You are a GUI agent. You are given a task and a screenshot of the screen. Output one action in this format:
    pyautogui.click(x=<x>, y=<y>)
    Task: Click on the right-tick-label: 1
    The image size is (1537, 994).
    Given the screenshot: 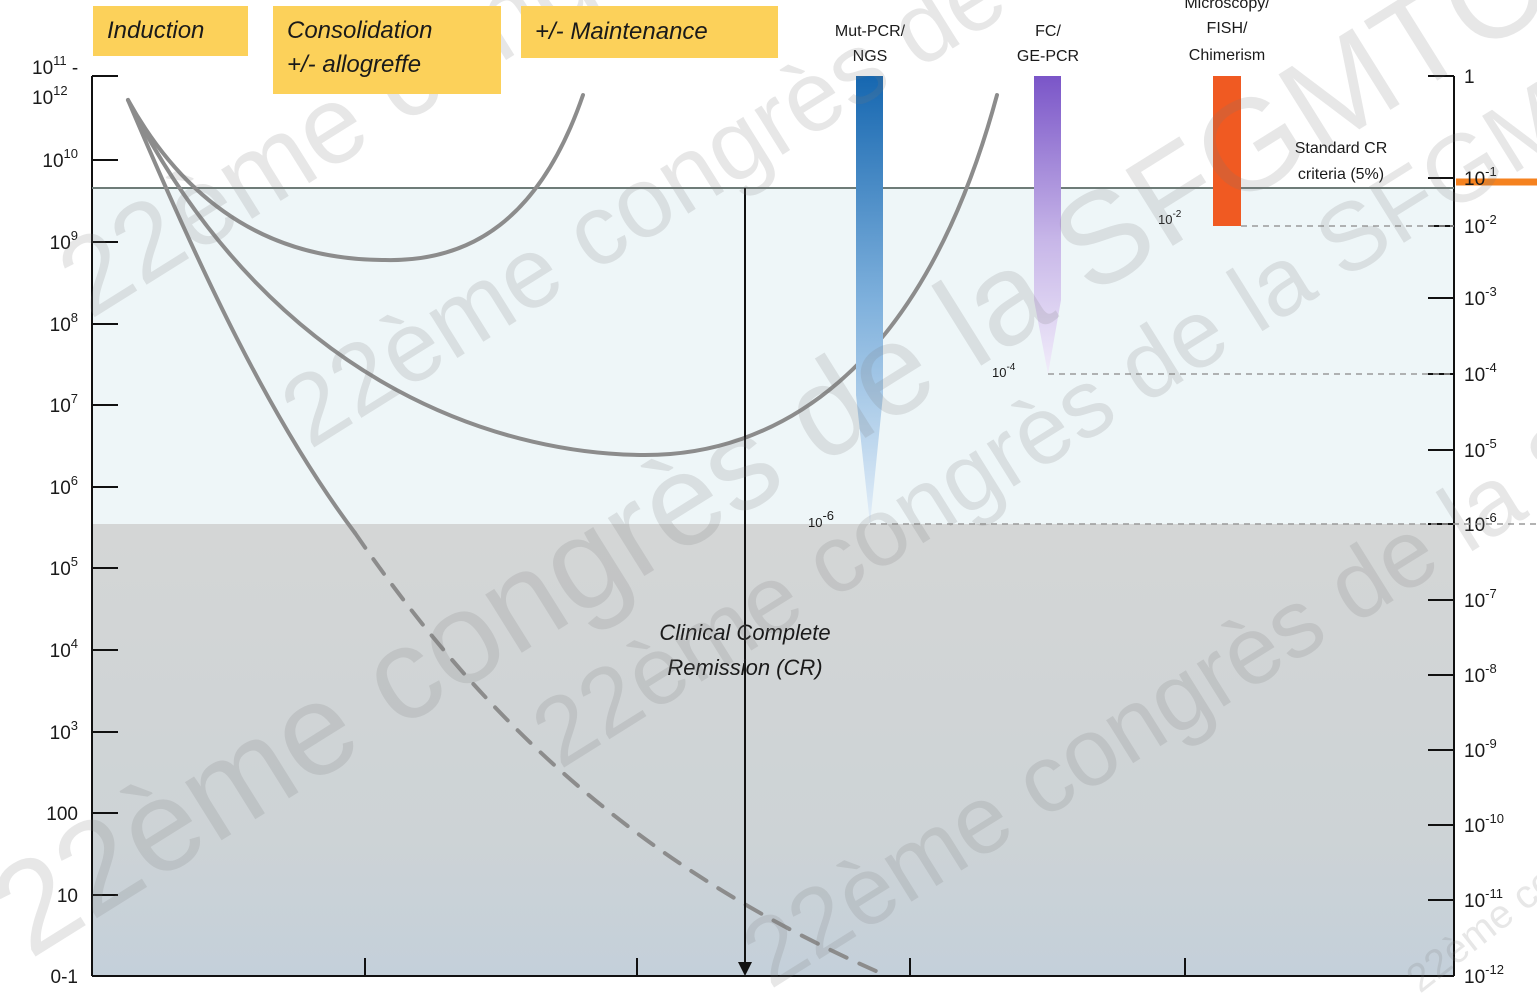 What is the action you would take?
    pyautogui.click(x=1469, y=77)
    